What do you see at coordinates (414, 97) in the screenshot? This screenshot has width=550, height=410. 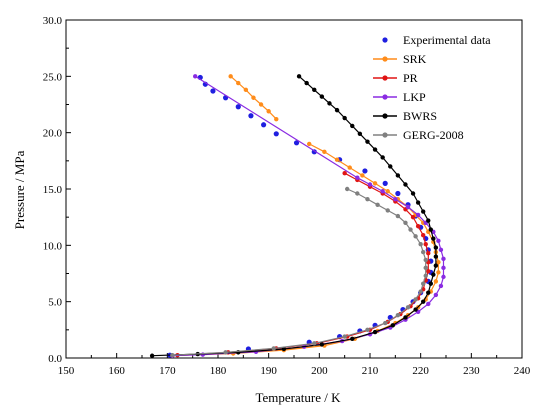 I see `legend-label: LKP` at bounding box center [414, 97].